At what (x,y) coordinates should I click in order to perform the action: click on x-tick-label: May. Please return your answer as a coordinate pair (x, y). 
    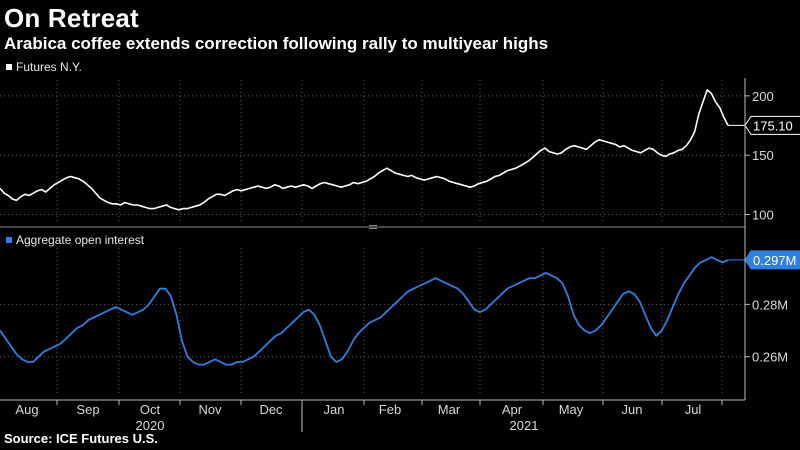
    Looking at the image, I should click on (571, 409).